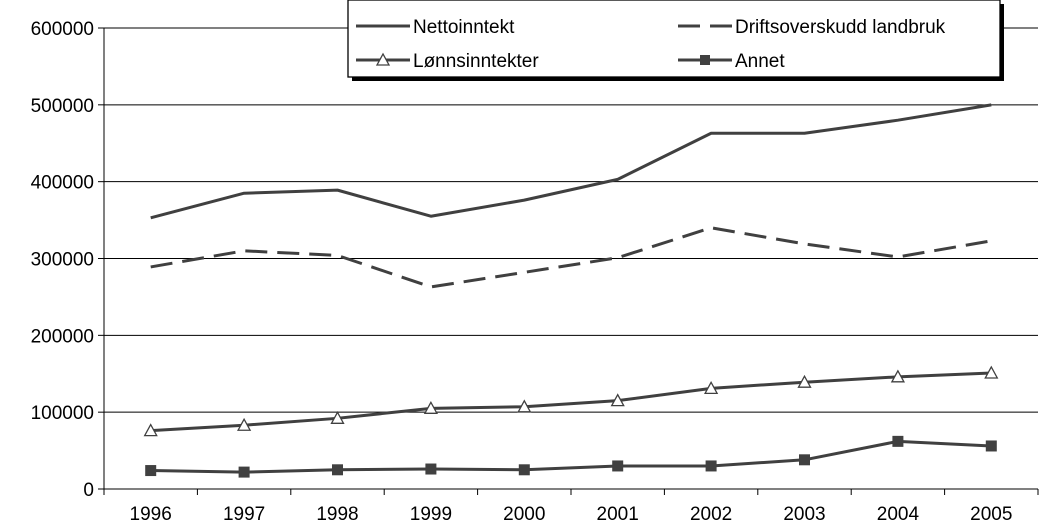  I want to click on x-tick-label: 1999, so click(431, 514).